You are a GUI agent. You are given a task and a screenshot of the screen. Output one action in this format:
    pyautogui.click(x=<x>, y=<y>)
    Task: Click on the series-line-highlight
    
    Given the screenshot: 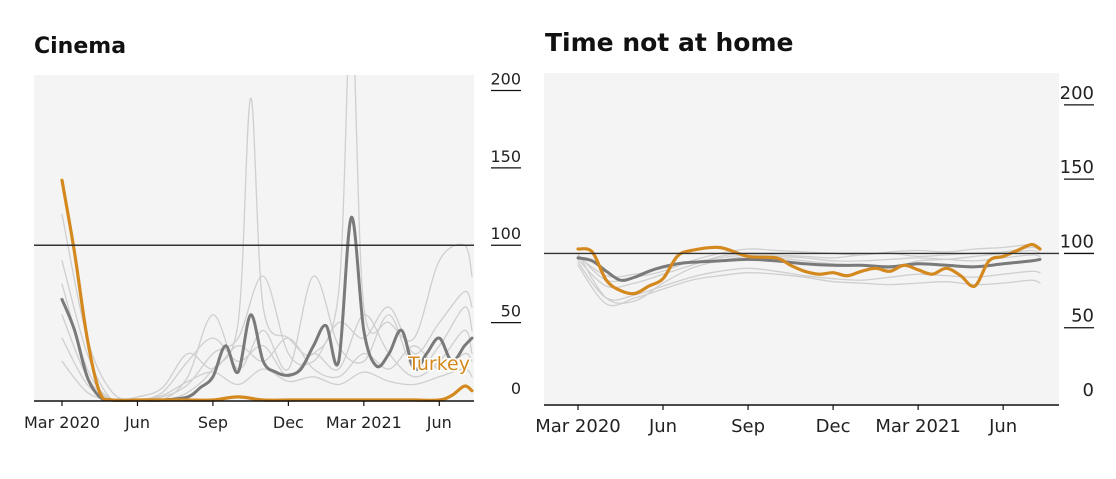 What is the action you would take?
    pyautogui.click(x=809, y=269)
    